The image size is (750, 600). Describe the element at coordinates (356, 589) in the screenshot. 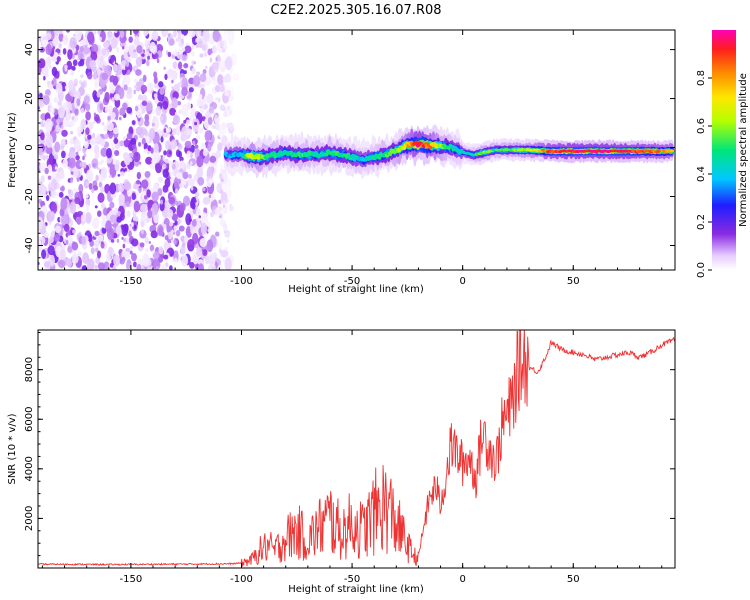

I see `snr-x-label: Height of straight line (km)` at that location.